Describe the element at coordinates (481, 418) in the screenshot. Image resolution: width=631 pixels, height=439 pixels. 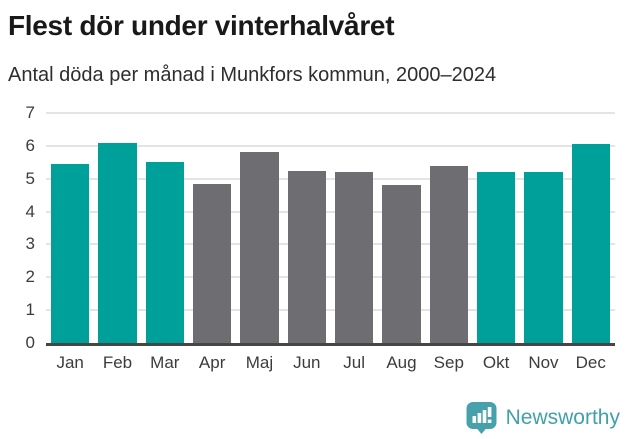
I see `bar-chart-speech-bubble-icon` at that location.